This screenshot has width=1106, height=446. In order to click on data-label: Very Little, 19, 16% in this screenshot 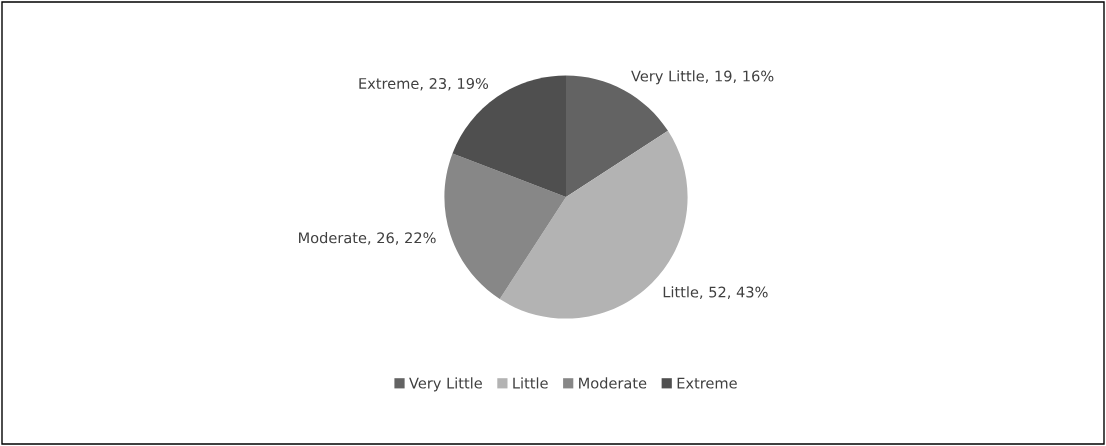, I will do `click(702, 77)`.